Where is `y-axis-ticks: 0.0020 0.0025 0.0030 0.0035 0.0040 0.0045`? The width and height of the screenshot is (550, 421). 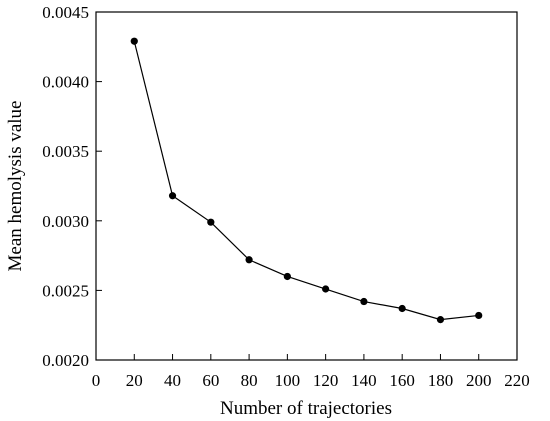 y-axis-ticks: 0.0020 0.0025 0.0030 0.0035 0.0040 0.0045 is located at coordinates (72, 186).